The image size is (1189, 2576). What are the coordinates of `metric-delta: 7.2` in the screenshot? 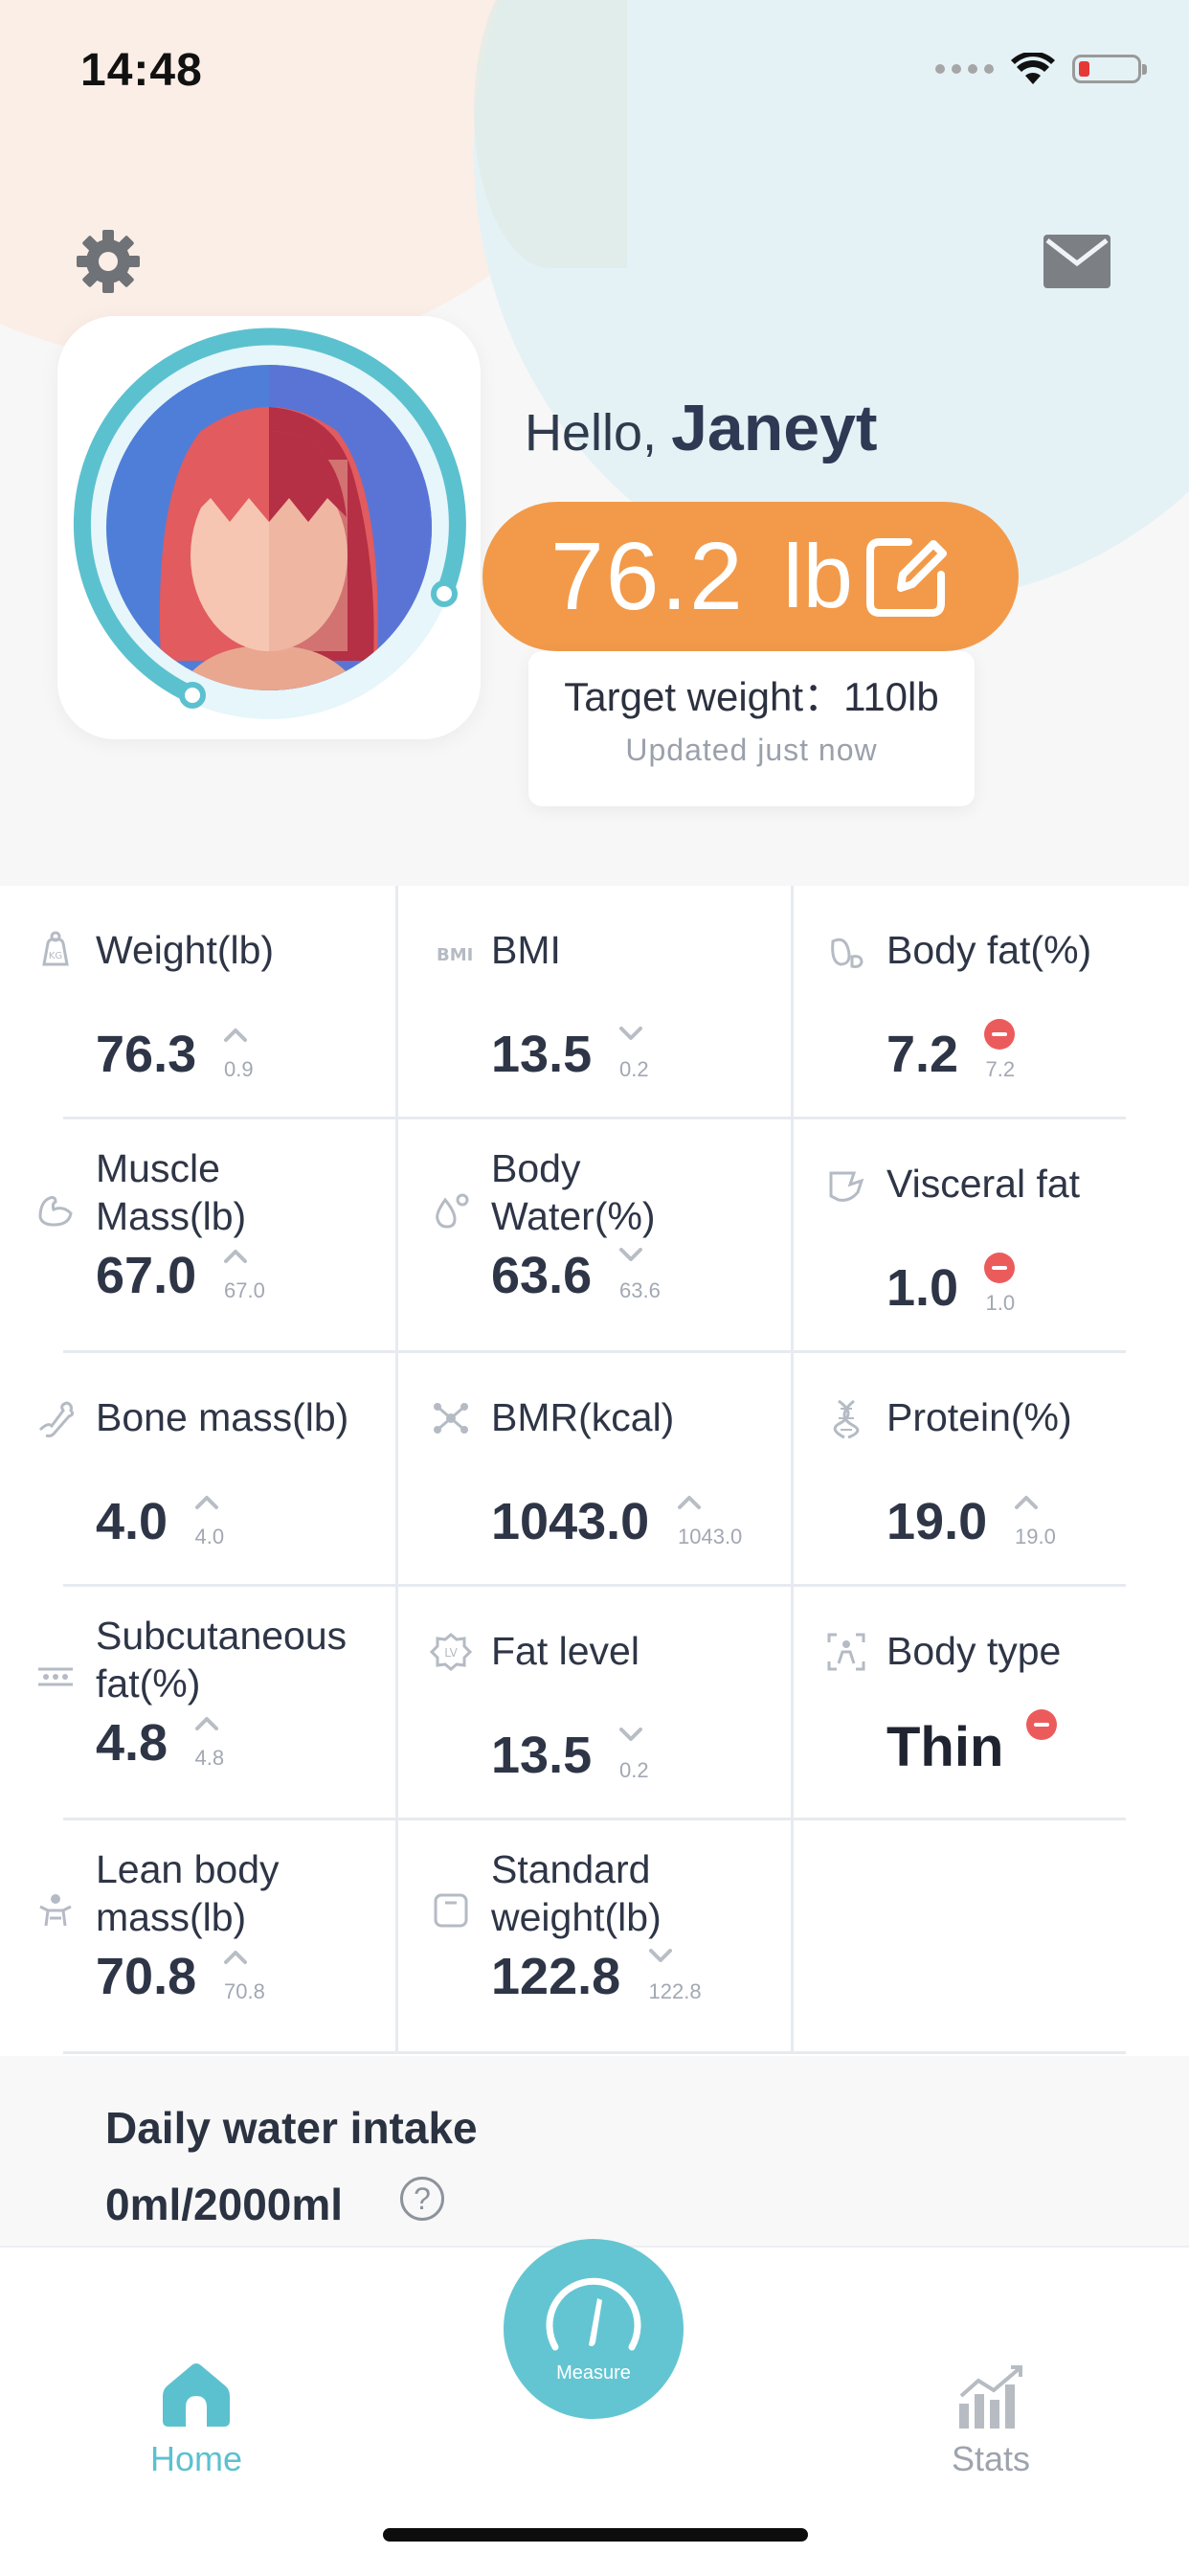 It's located at (1000, 1069).